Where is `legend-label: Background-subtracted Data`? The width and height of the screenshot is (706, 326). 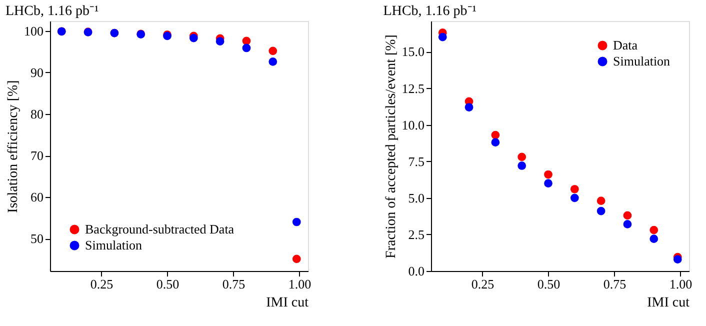 legend-label: Background-subtracted Data is located at coordinates (159, 229).